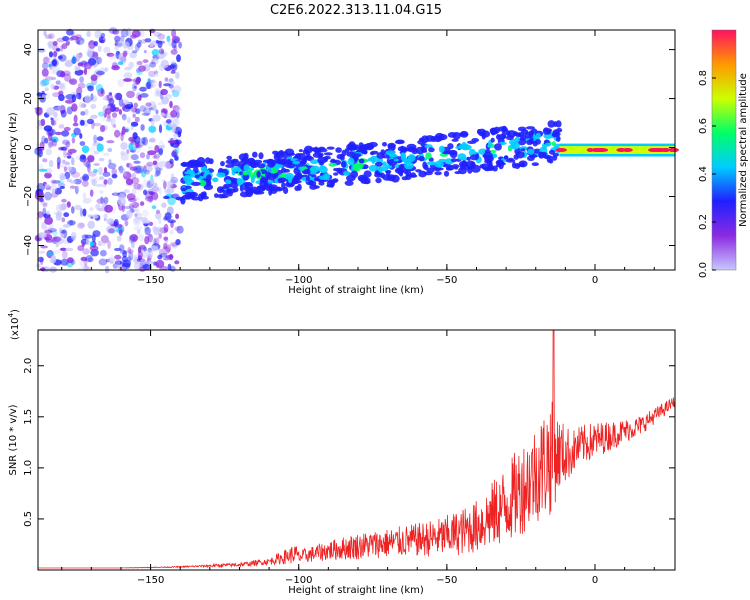  What do you see at coordinates (703, 78) in the screenshot?
I see `colorbar-tick-label: 0.8` at bounding box center [703, 78].